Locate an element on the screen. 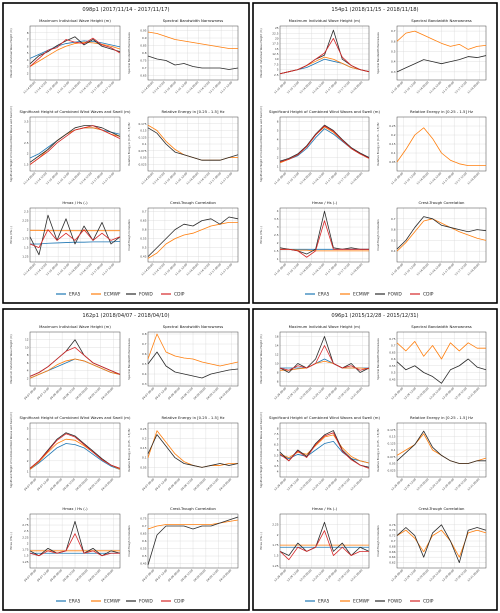  y-tick-label: 0.65 is located at coordinates (143, 221).